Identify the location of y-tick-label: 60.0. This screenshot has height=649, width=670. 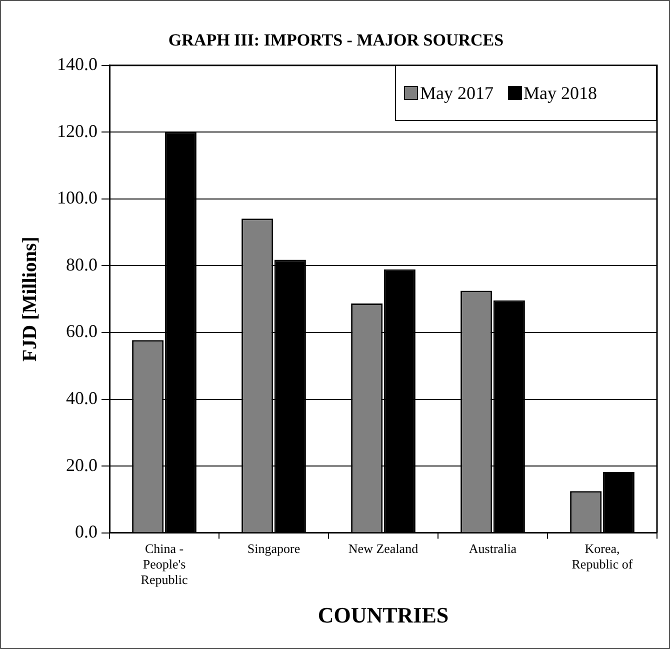
(82, 331).